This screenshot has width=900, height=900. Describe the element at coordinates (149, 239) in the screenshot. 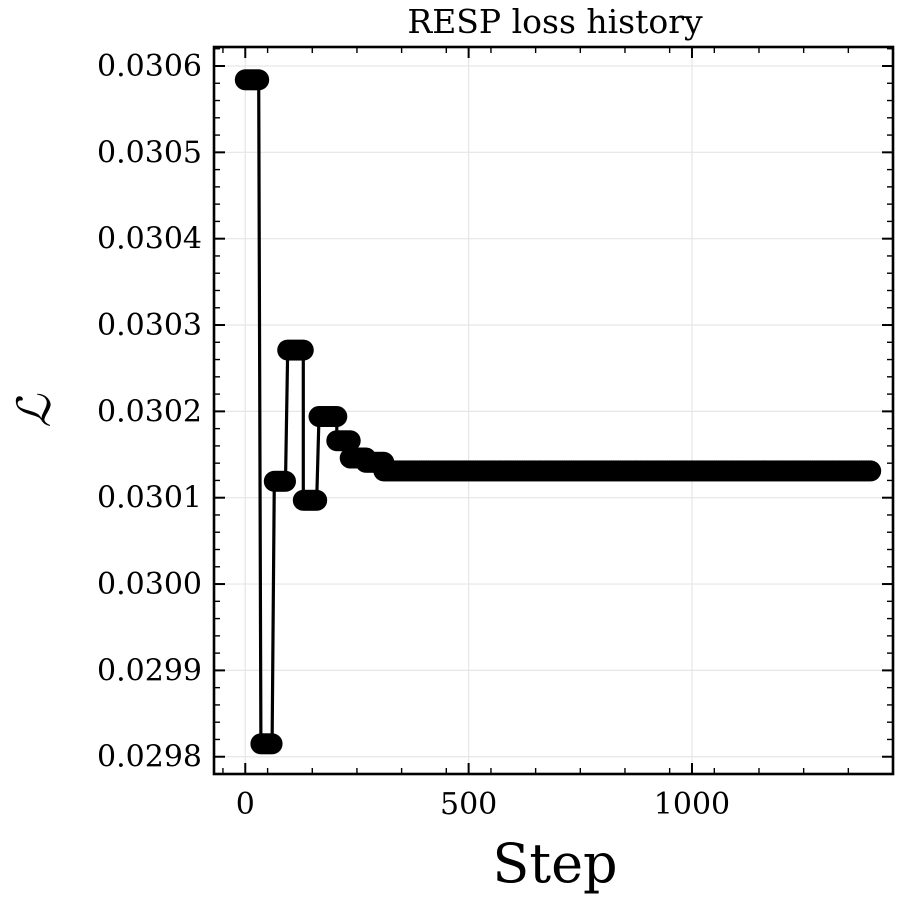

I see `y-tick-label: 0.0304` at that location.